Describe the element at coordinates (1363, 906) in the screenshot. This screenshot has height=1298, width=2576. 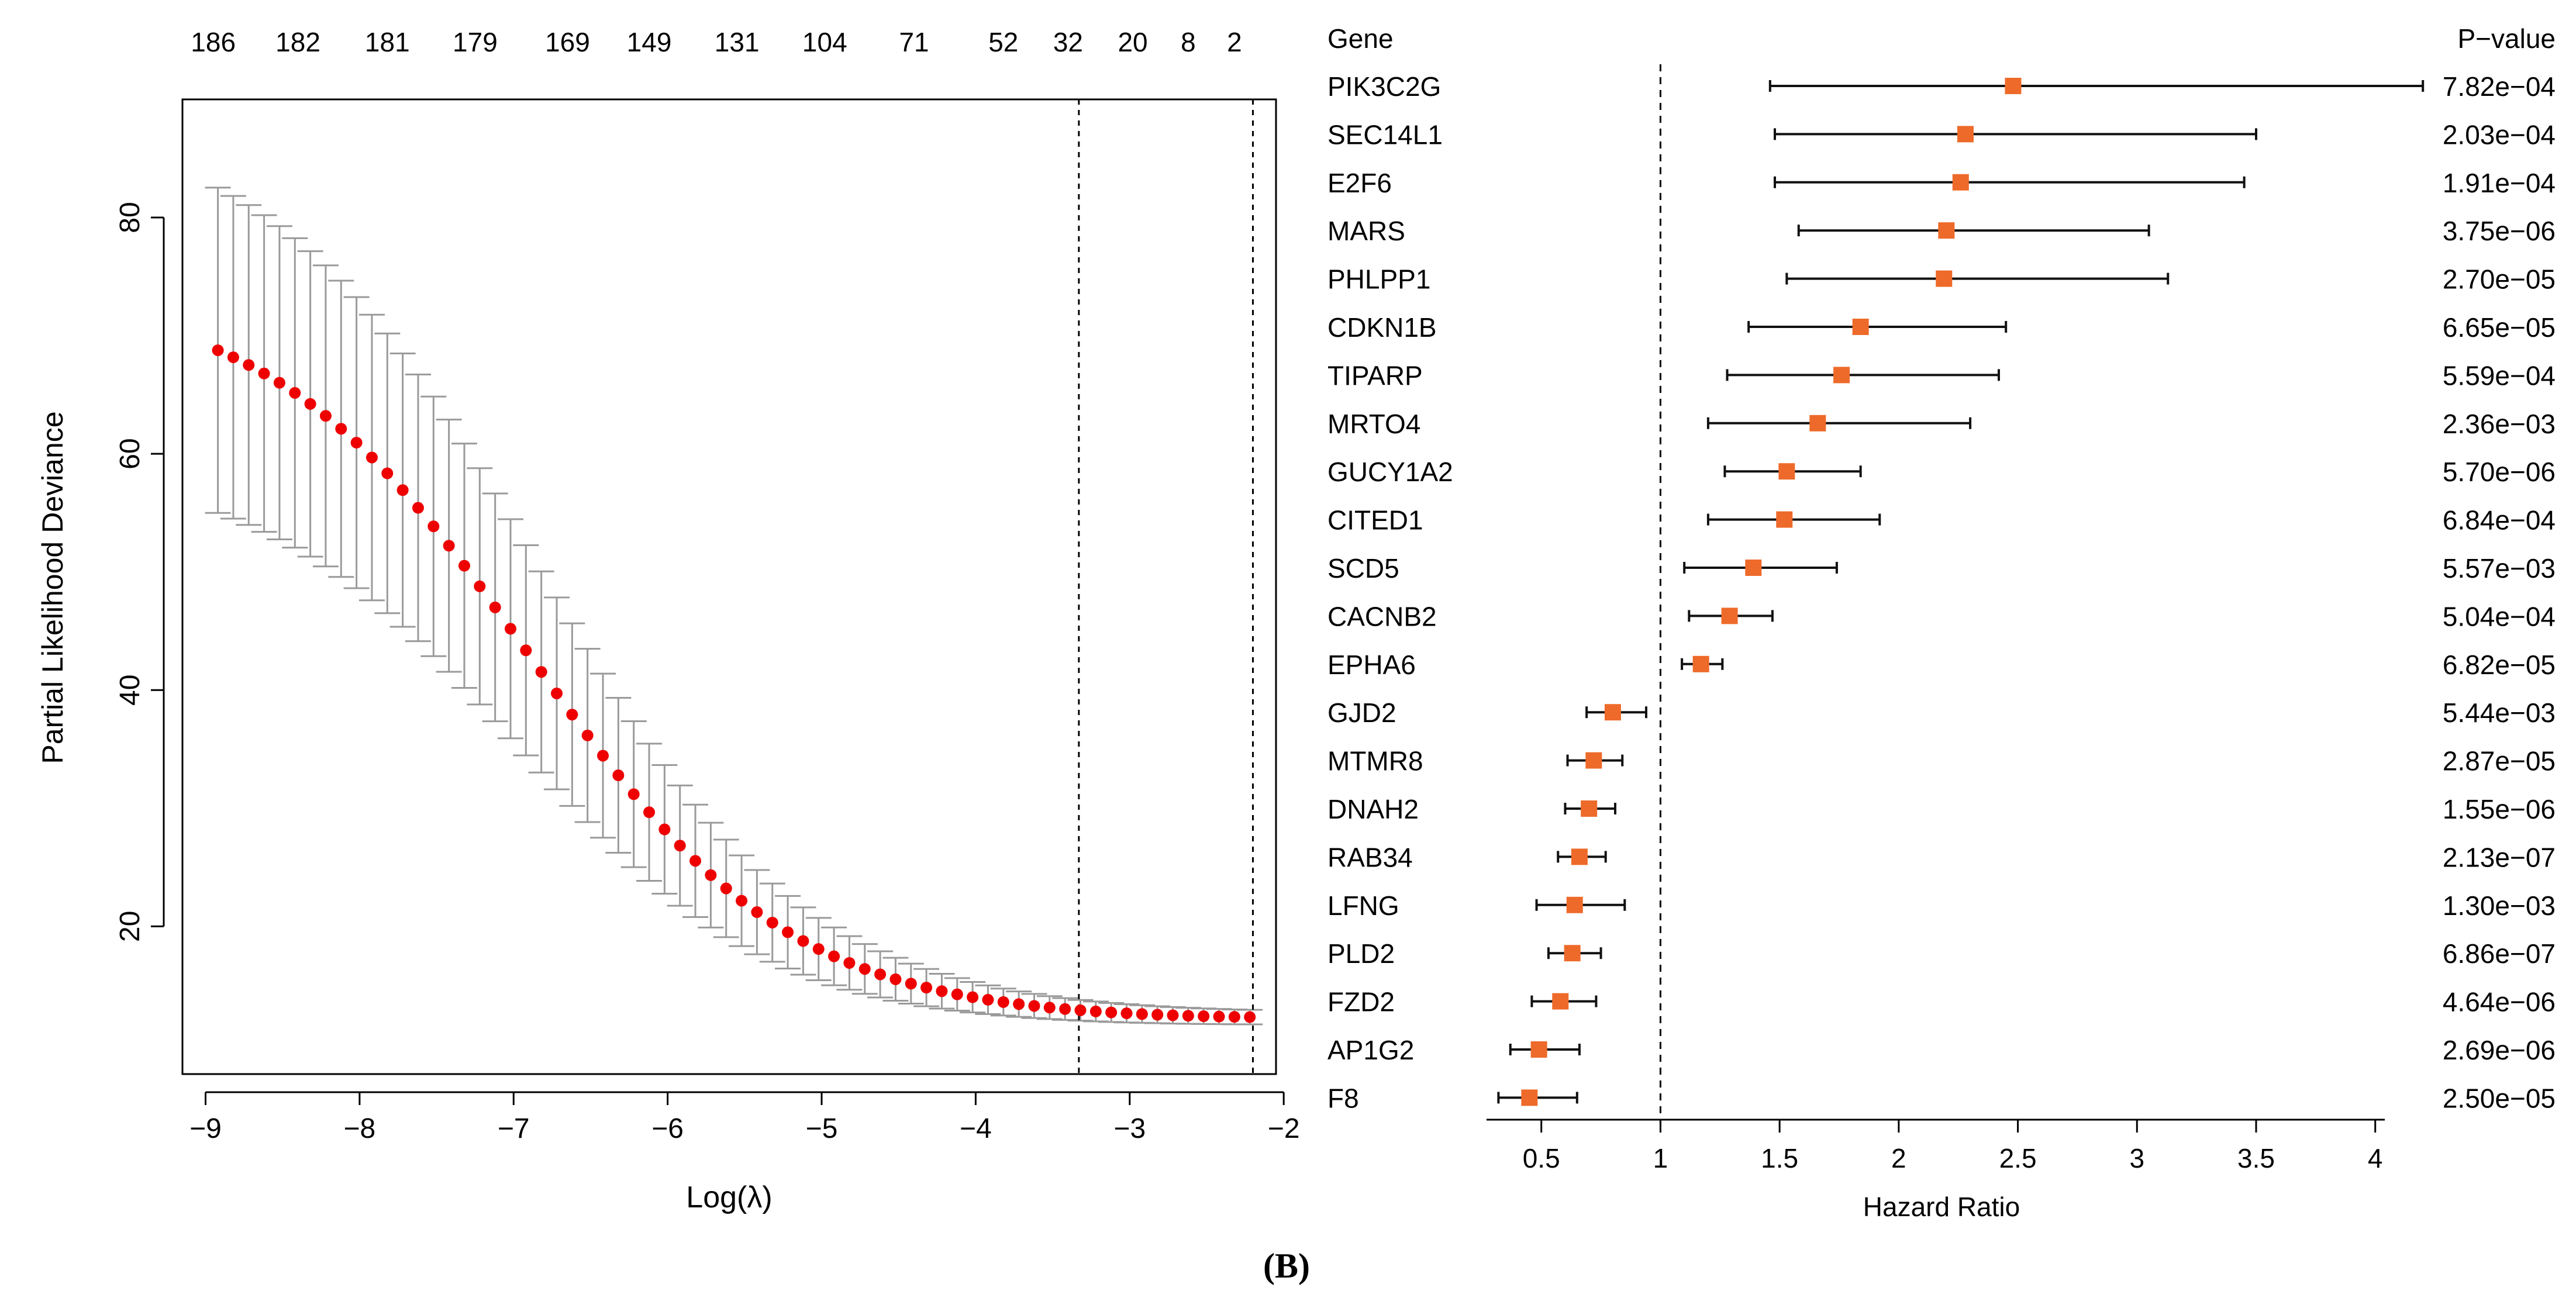
I see `gene-label: LFNG` at that location.